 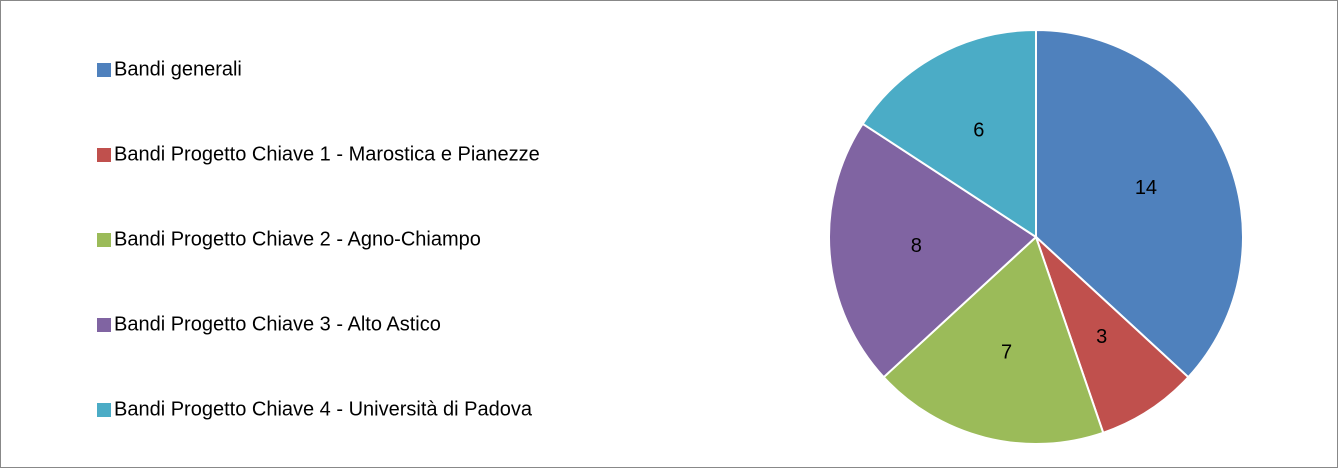 I want to click on data-label: 14, so click(x=1146, y=188).